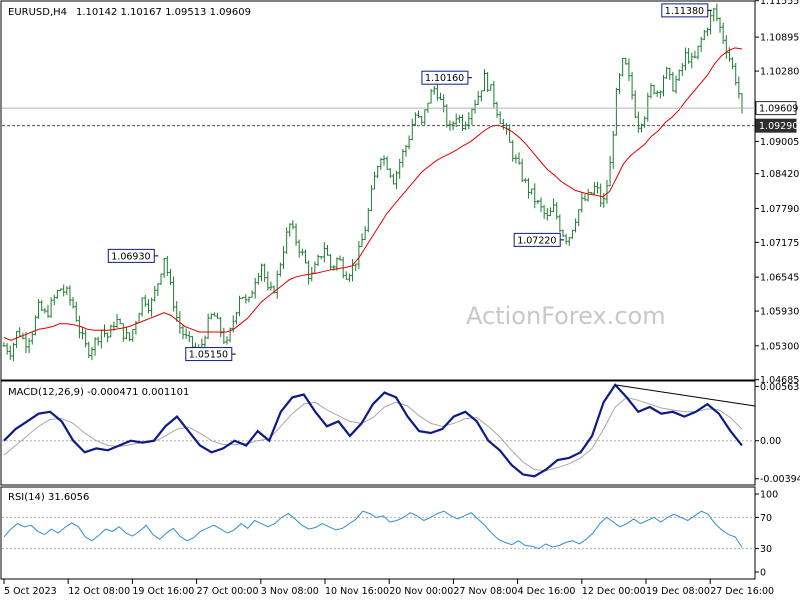 The image size is (800, 600). What do you see at coordinates (37, 12) in the screenshot?
I see `price-header-symbol: EURUSD,H4` at bounding box center [37, 12].